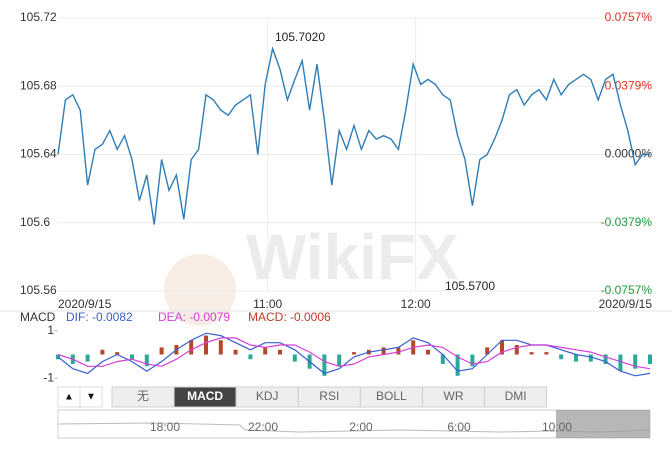  I want to click on tab-box, so click(516, 397).